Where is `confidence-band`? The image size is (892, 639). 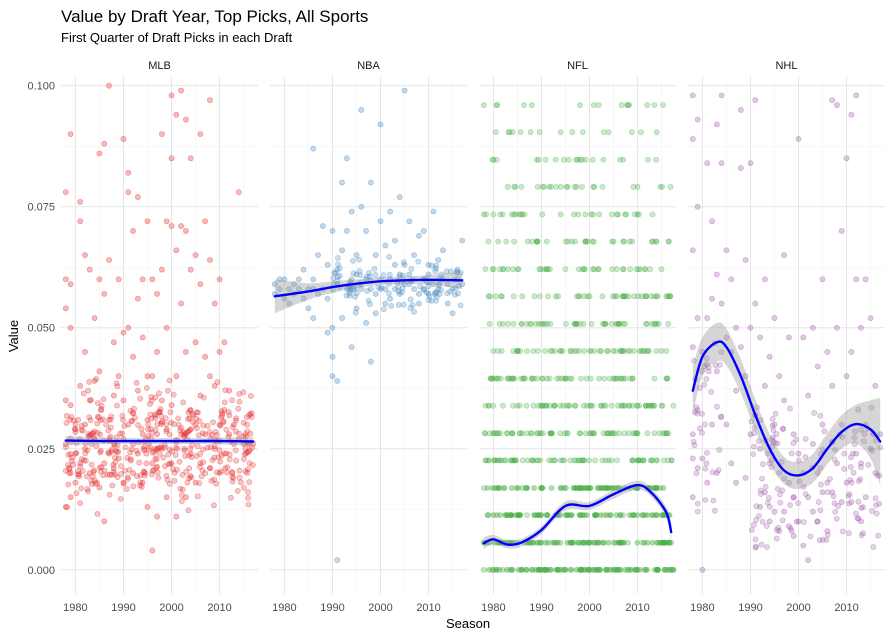
confidence-band is located at coordinates (368, 292).